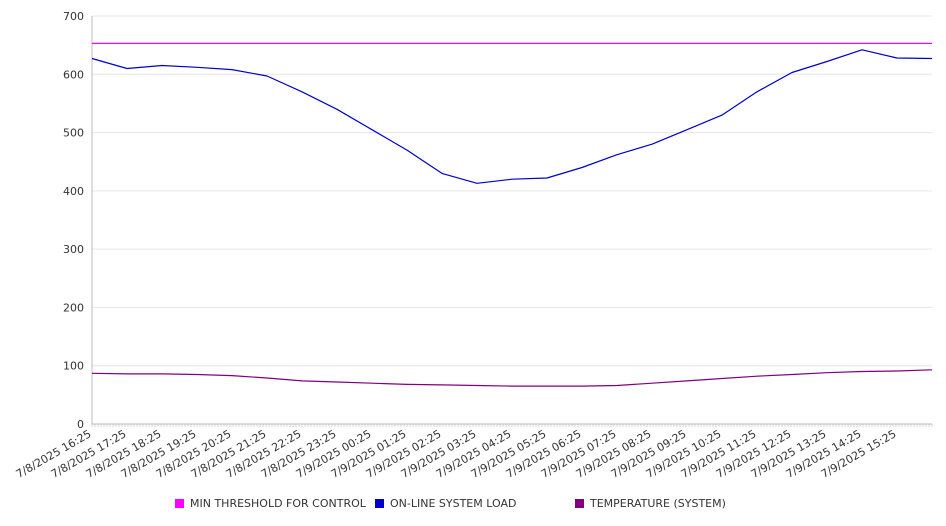 This screenshot has height=526, width=946. What do you see at coordinates (73, 16) in the screenshot?
I see `y-tick-label: 700` at bounding box center [73, 16].